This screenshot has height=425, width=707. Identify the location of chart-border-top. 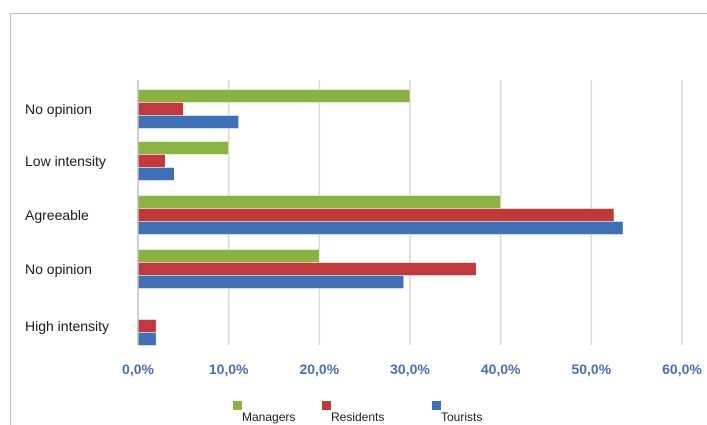
(358, 13).